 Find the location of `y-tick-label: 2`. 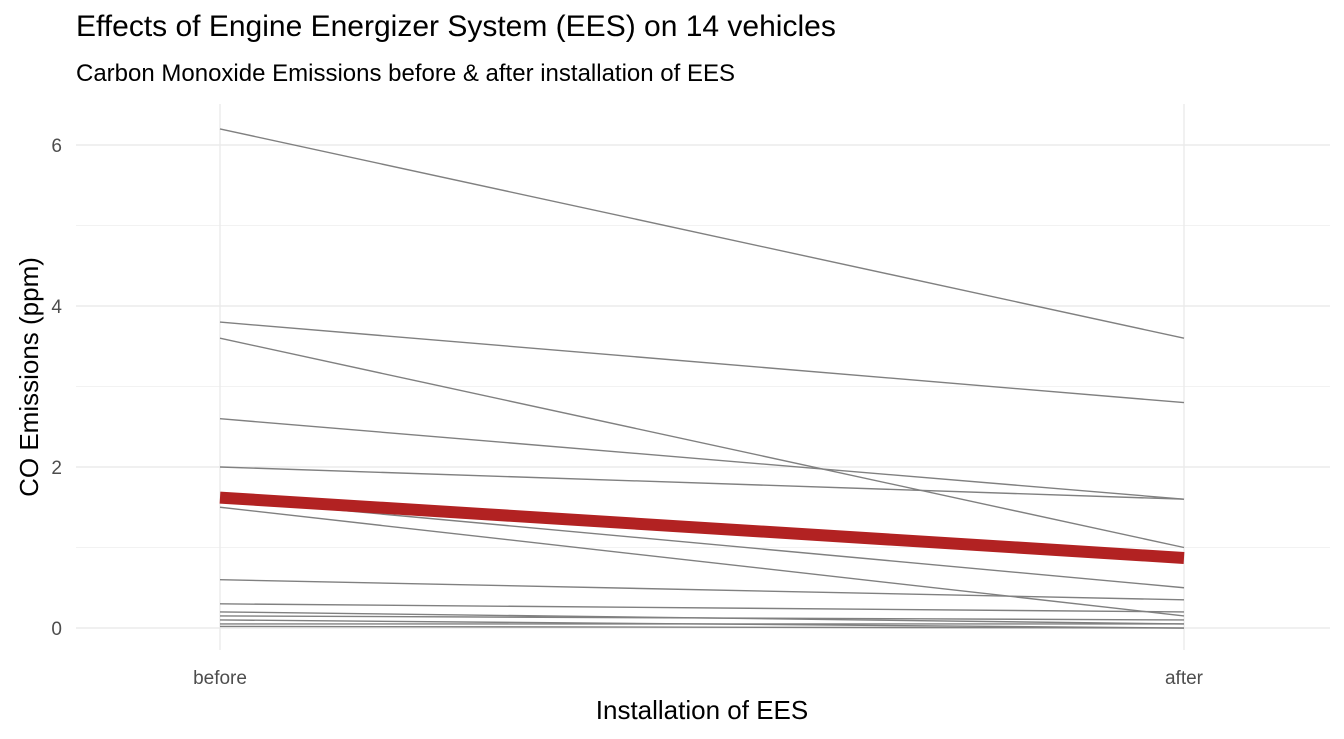

y-tick-label: 2 is located at coordinates (56, 468).